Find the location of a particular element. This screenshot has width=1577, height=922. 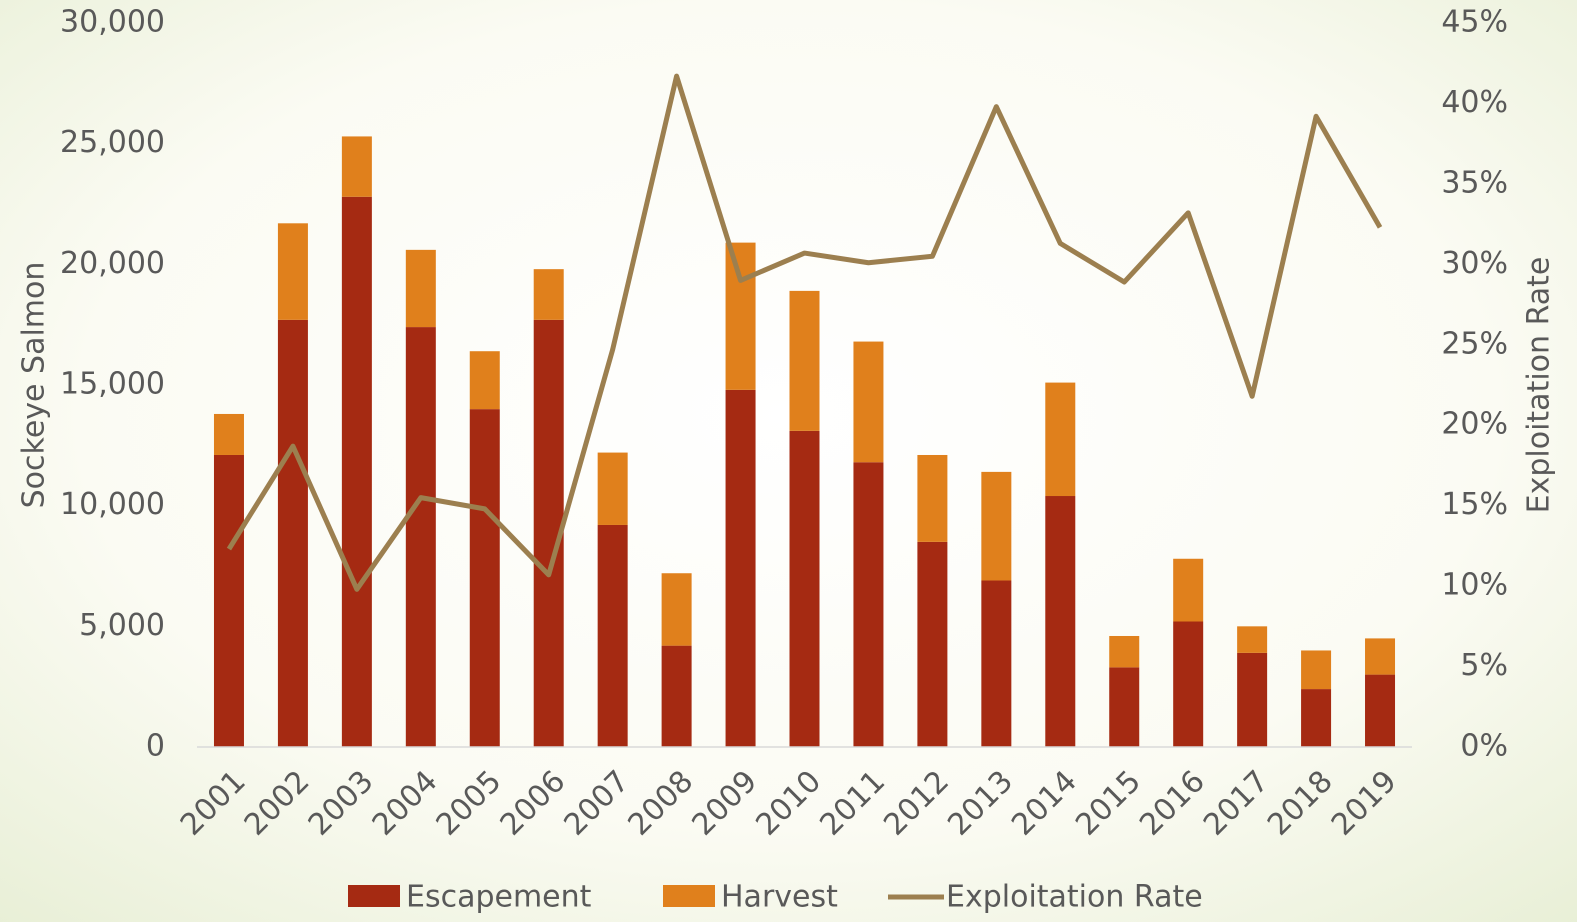

y-axis-title: Sockeye Salmon is located at coordinates (34, 385).